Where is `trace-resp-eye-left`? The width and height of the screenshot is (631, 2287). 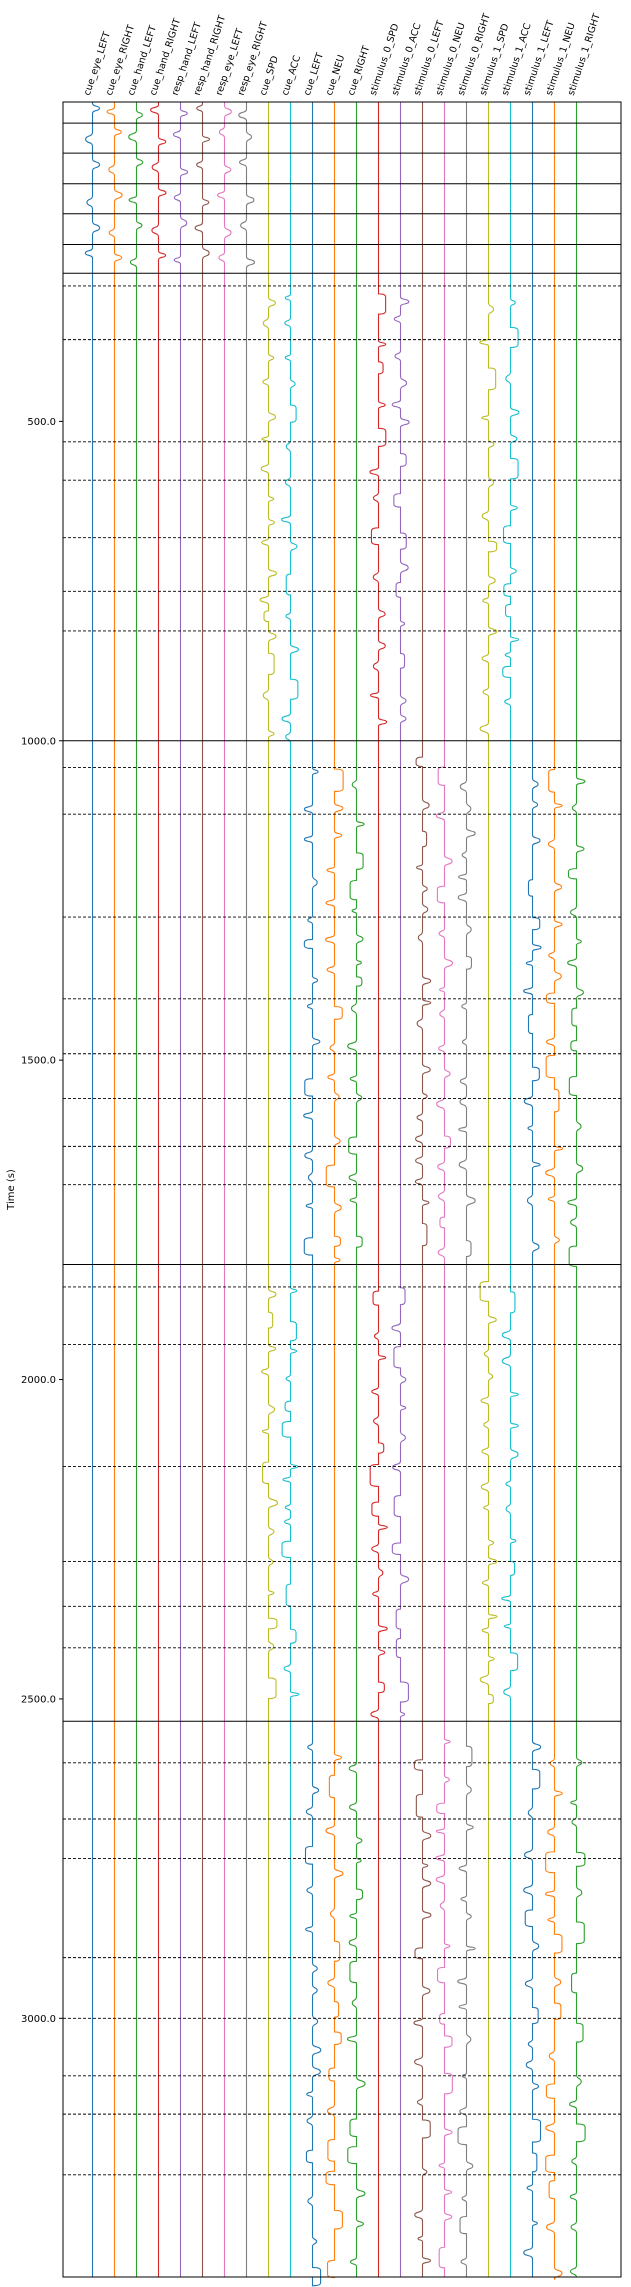 trace-resp-eye-left is located at coordinates (224, 1189).